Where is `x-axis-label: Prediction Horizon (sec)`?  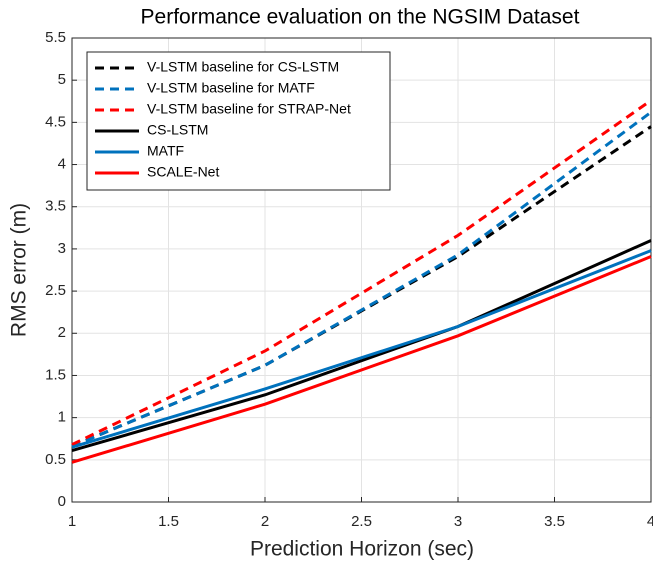
x-axis-label: Prediction Horizon (sec) is located at coordinates (362, 549).